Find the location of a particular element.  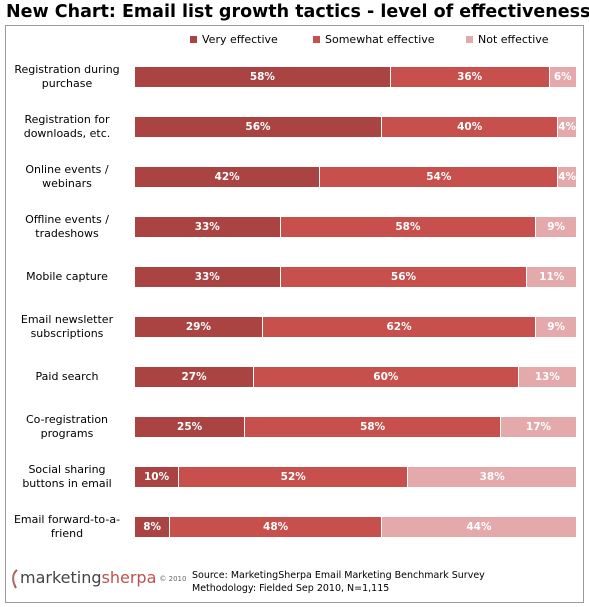

category-label: Registration during purchase is located at coordinates (67, 77).